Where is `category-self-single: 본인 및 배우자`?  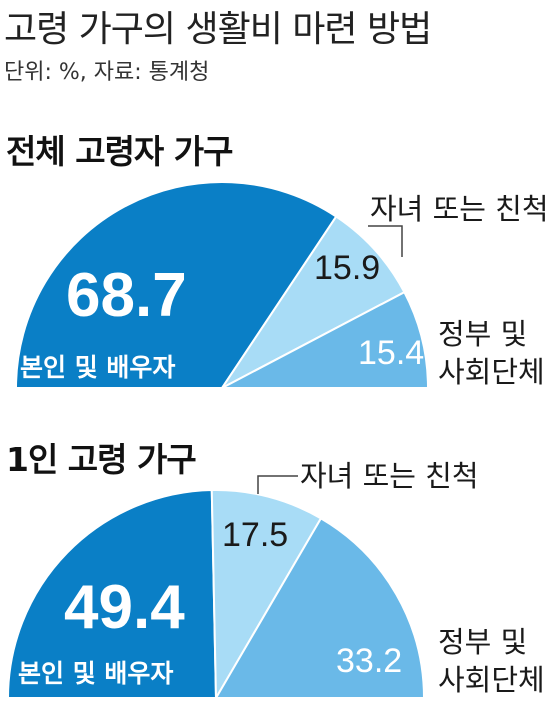
category-self-single: 본인 및 배우자 is located at coordinates (95, 673).